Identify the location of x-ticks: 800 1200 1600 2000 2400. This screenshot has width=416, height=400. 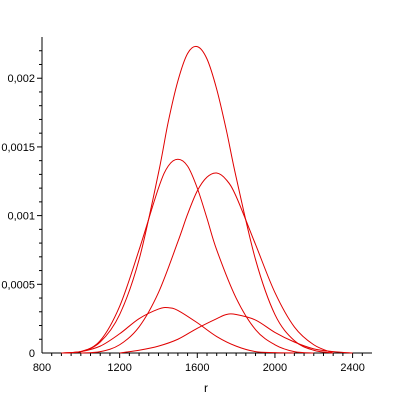
(199, 363).